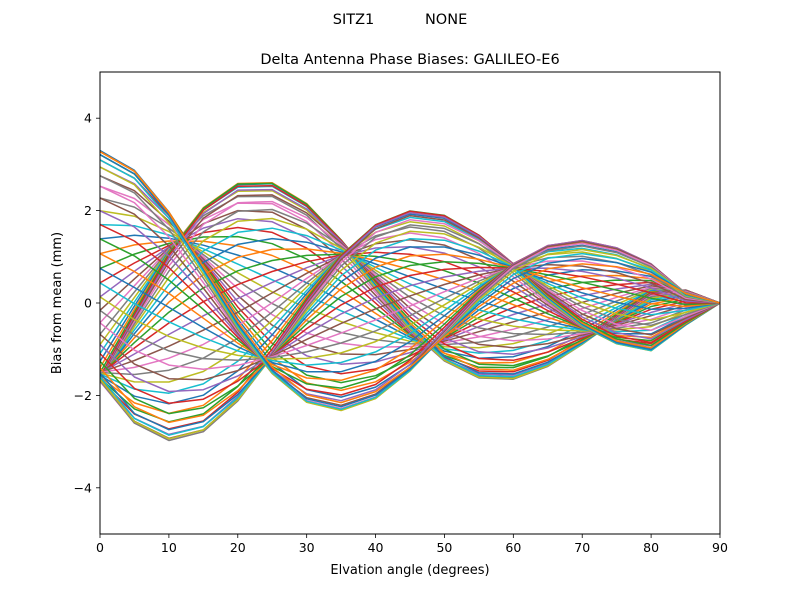 The height and width of the screenshot is (600, 800). What do you see at coordinates (83, 487) in the screenshot?
I see `y-tick-label: −4` at bounding box center [83, 487].